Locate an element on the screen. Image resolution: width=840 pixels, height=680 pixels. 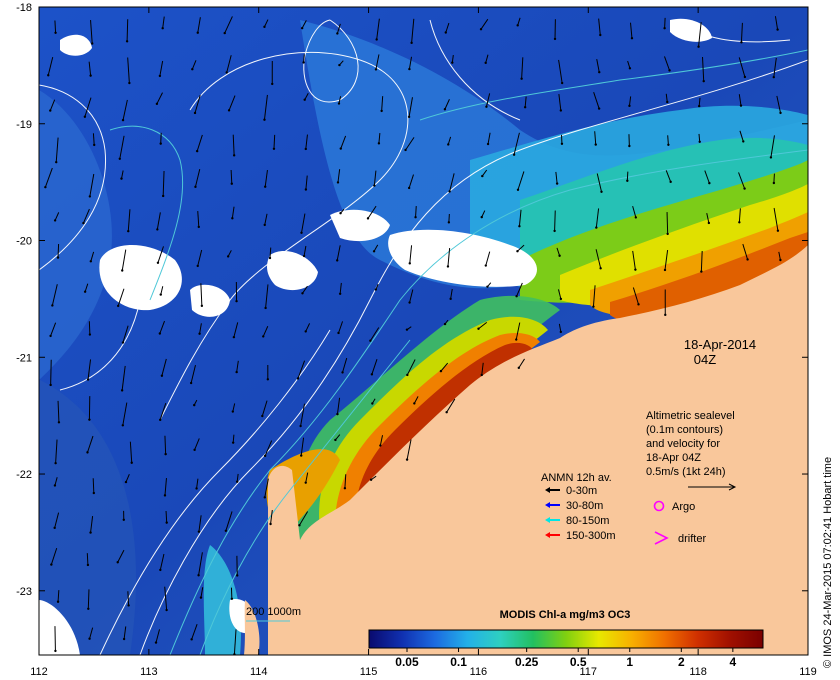
lat-tick-label: -19 is located at coordinates (24, 125).